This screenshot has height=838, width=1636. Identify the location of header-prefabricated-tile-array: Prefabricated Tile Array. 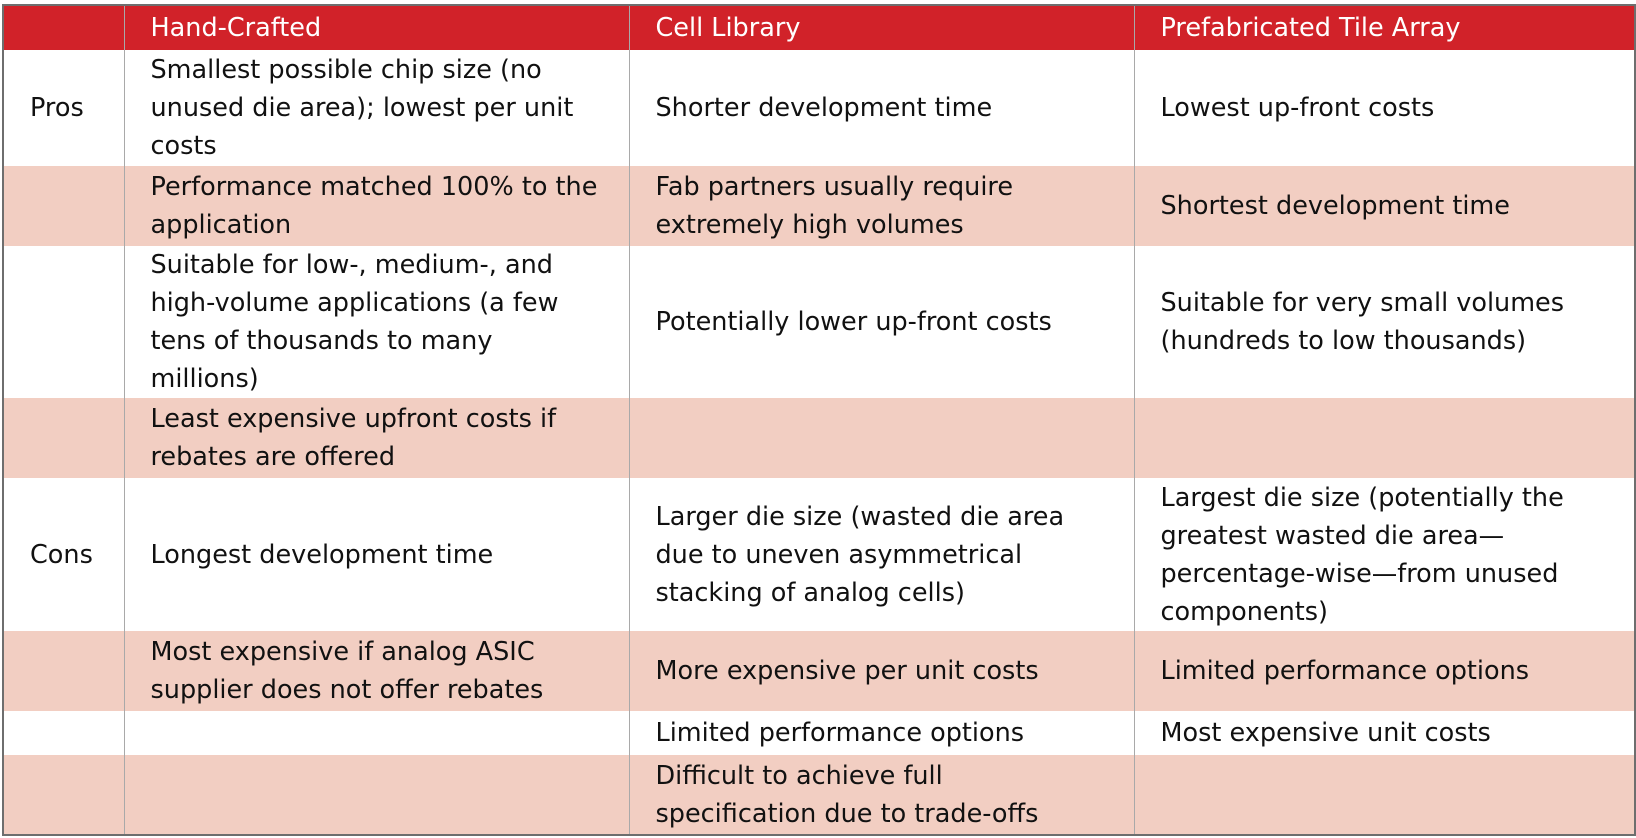
(1384, 27).